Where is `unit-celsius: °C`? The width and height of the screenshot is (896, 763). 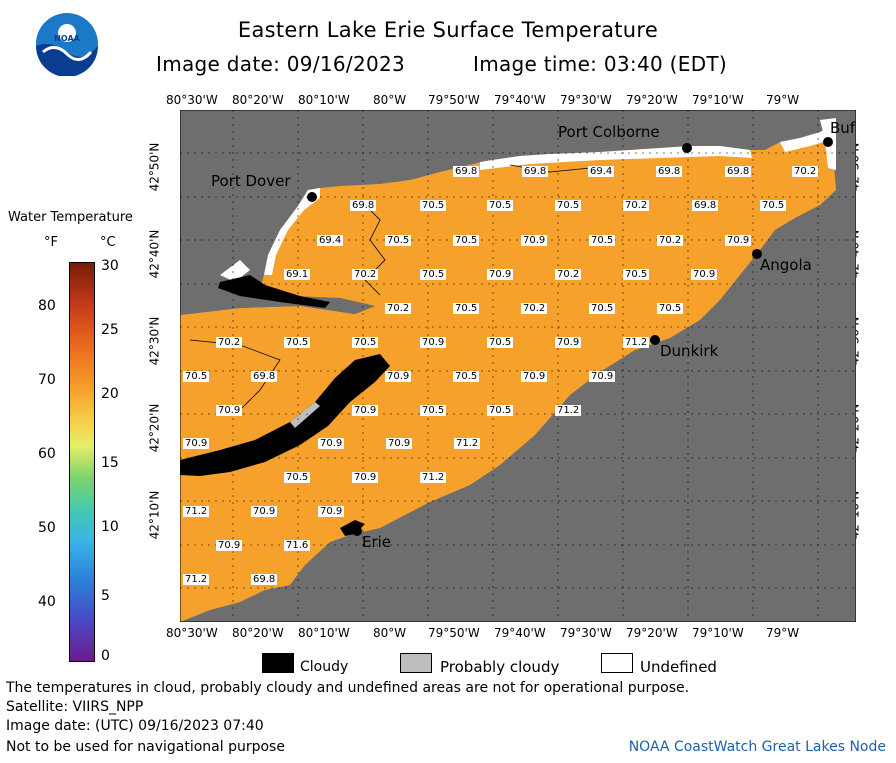
unit-celsius: °C is located at coordinates (108, 242).